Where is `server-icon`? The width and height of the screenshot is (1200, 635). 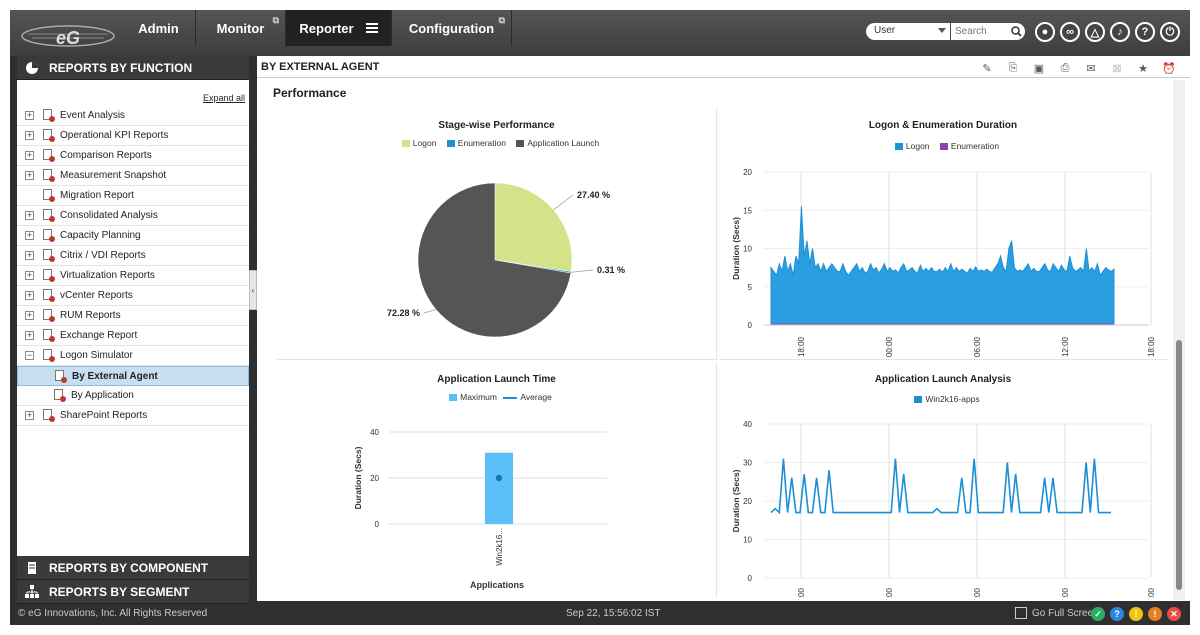
server-icon is located at coordinates (32, 567).